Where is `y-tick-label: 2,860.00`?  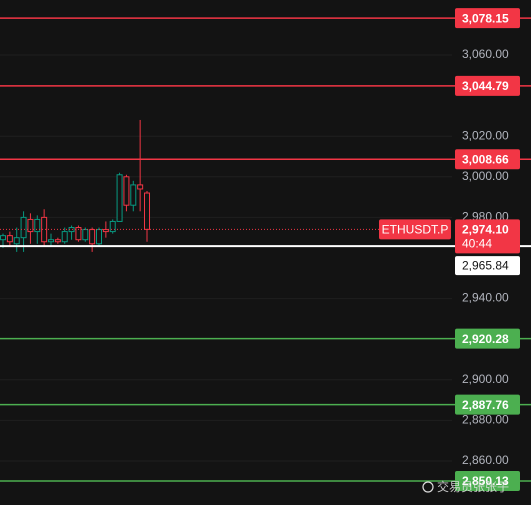
y-tick-label: 2,860.00 is located at coordinates (485, 460).